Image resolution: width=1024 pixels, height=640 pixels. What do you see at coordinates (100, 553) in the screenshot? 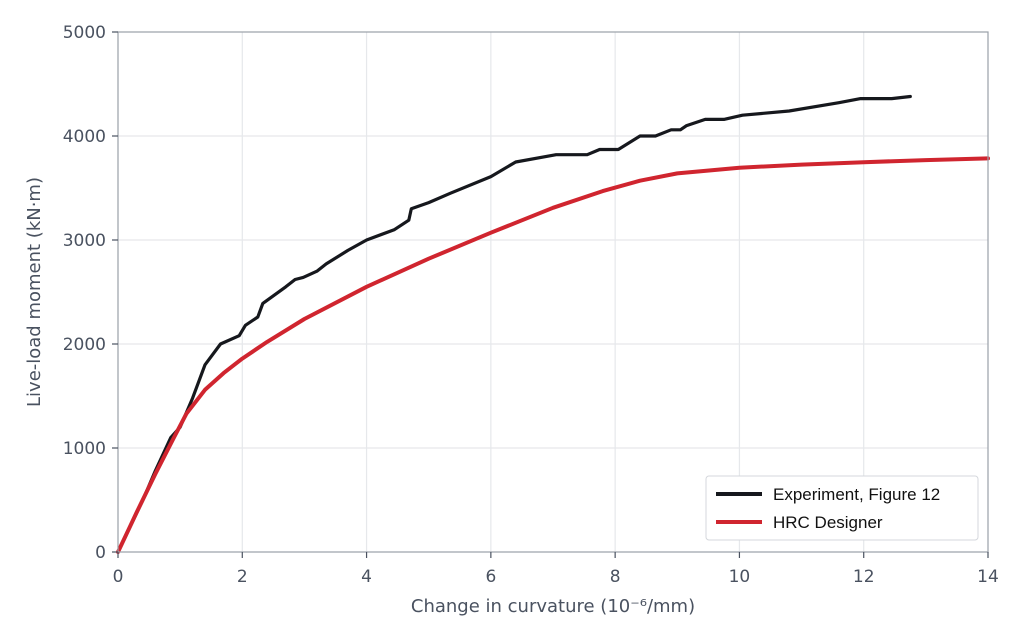
I see `y-tick-label: 0` at bounding box center [100, 553].